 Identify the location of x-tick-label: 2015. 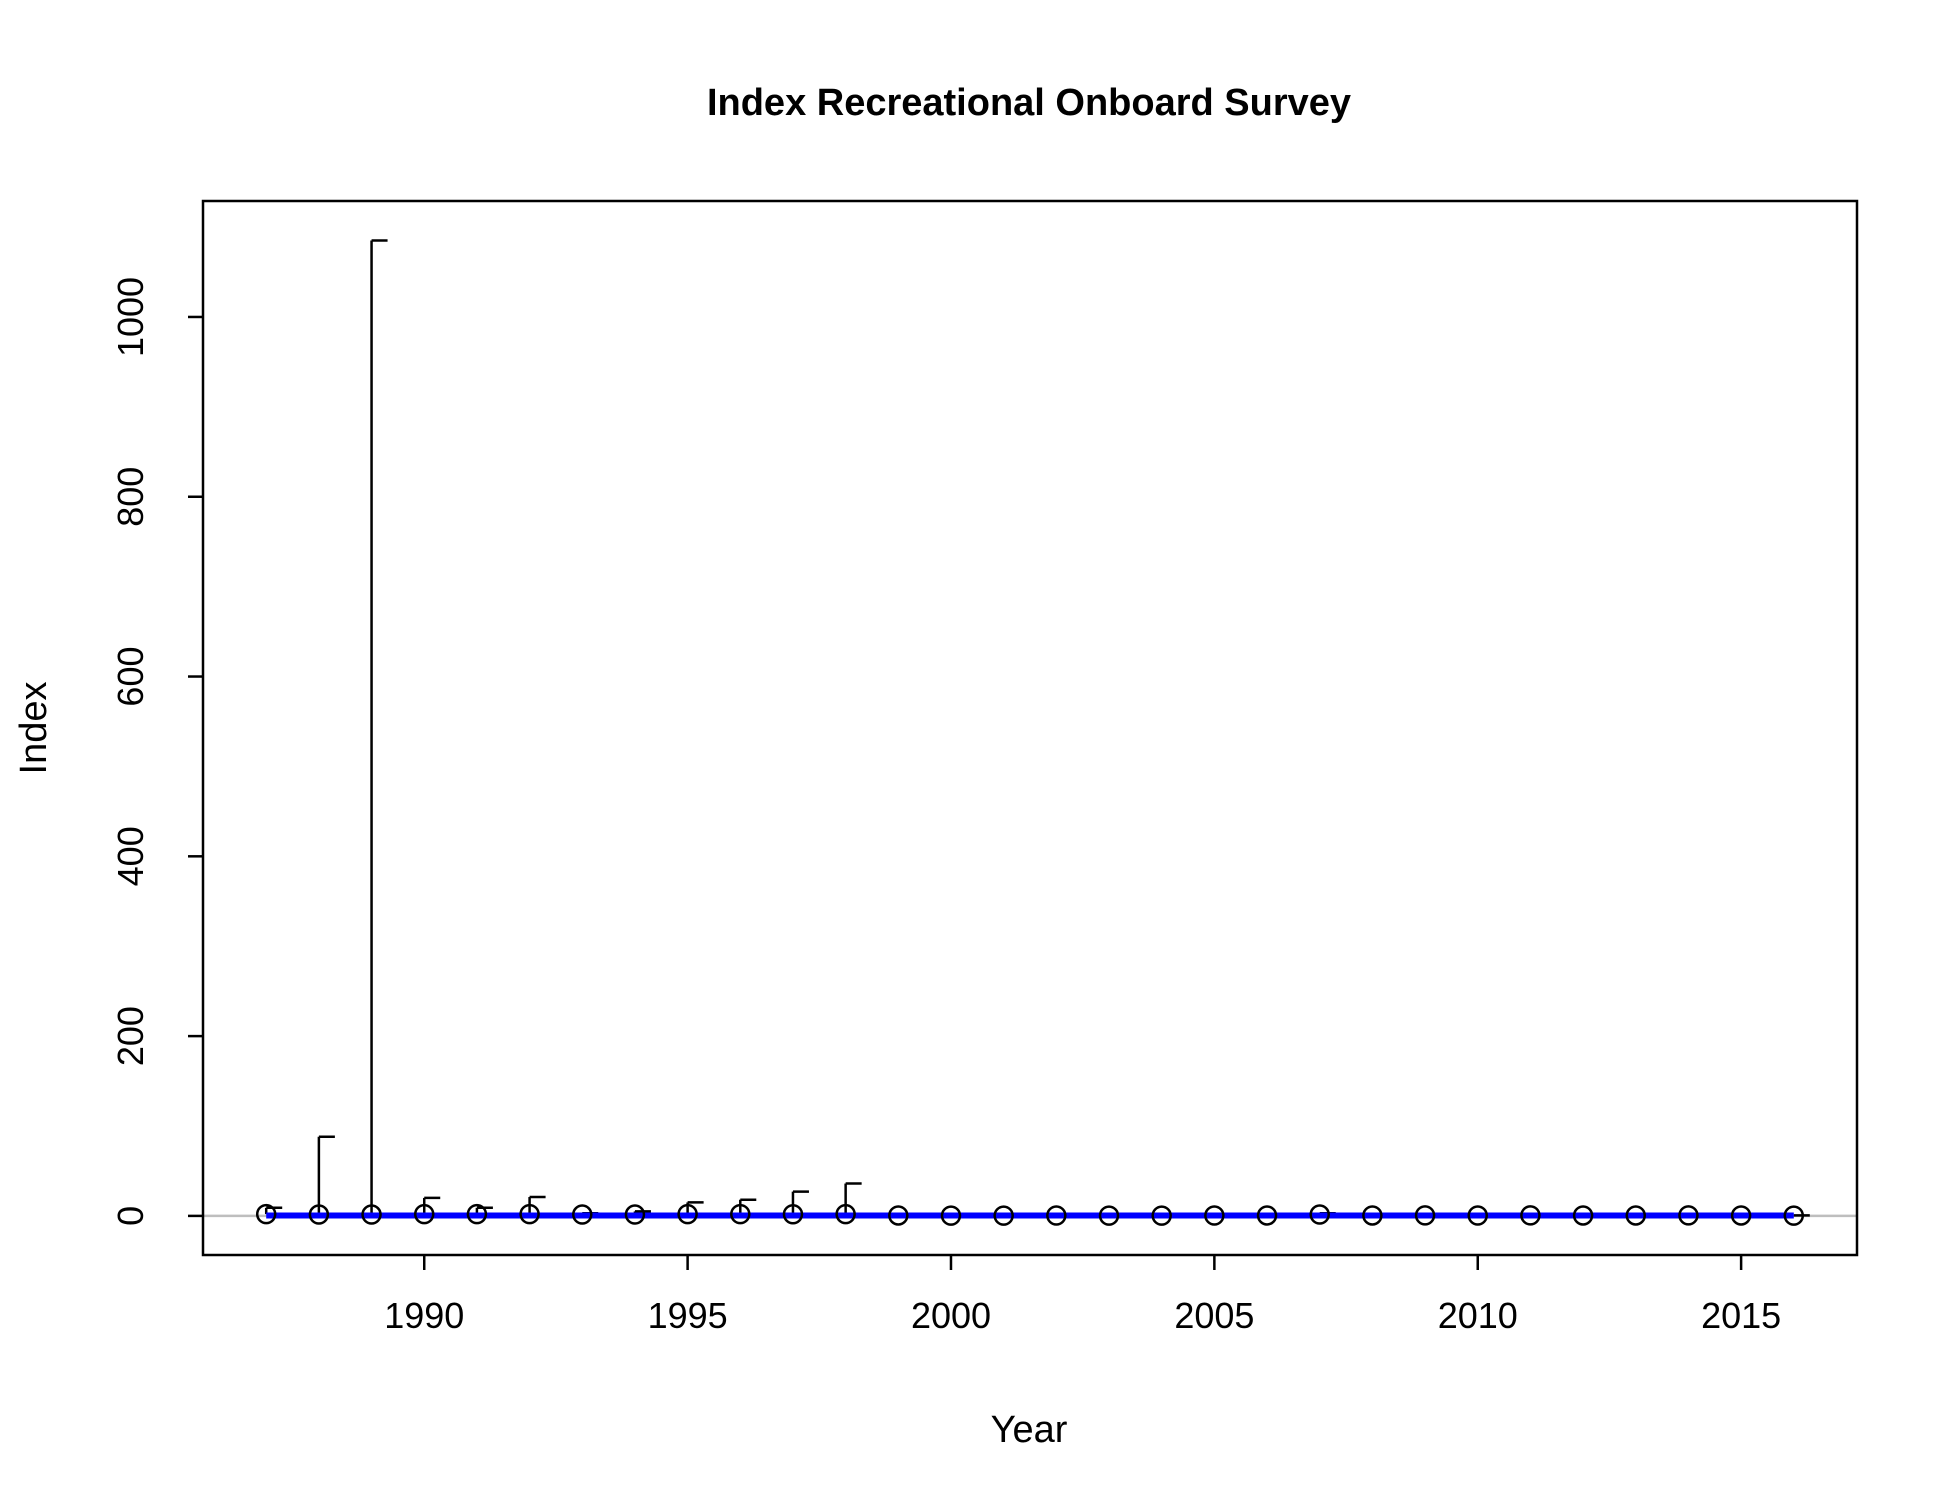
(1741, 1315).